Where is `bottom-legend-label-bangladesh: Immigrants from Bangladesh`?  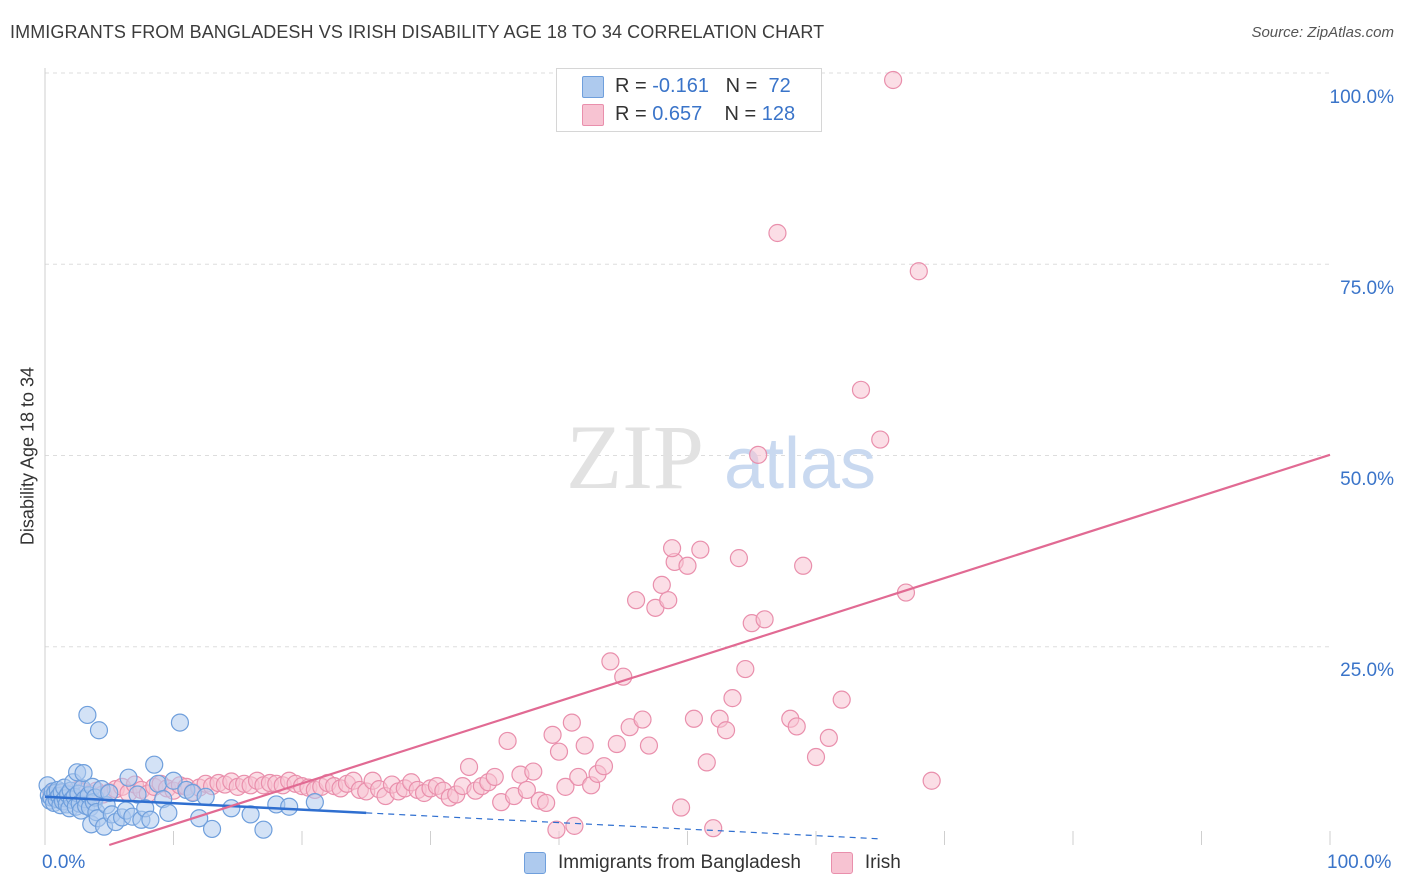 bottom-legend-label-bangladesh: Immigrants from Bangladesh is located at coordinates (679, 862).